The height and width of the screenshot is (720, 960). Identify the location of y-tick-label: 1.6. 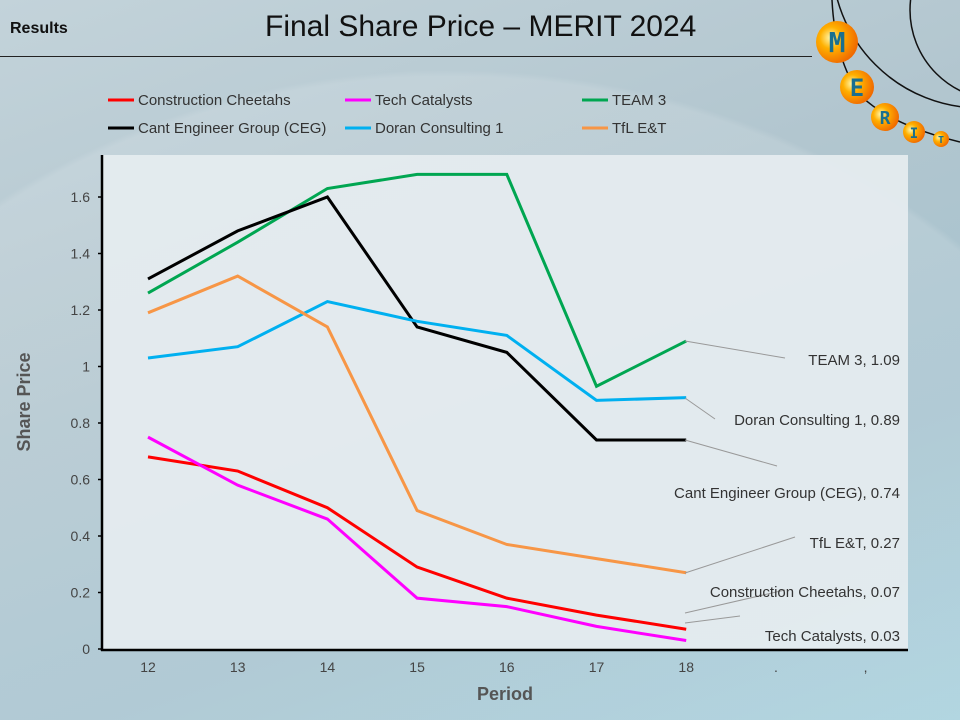
(81, 197).